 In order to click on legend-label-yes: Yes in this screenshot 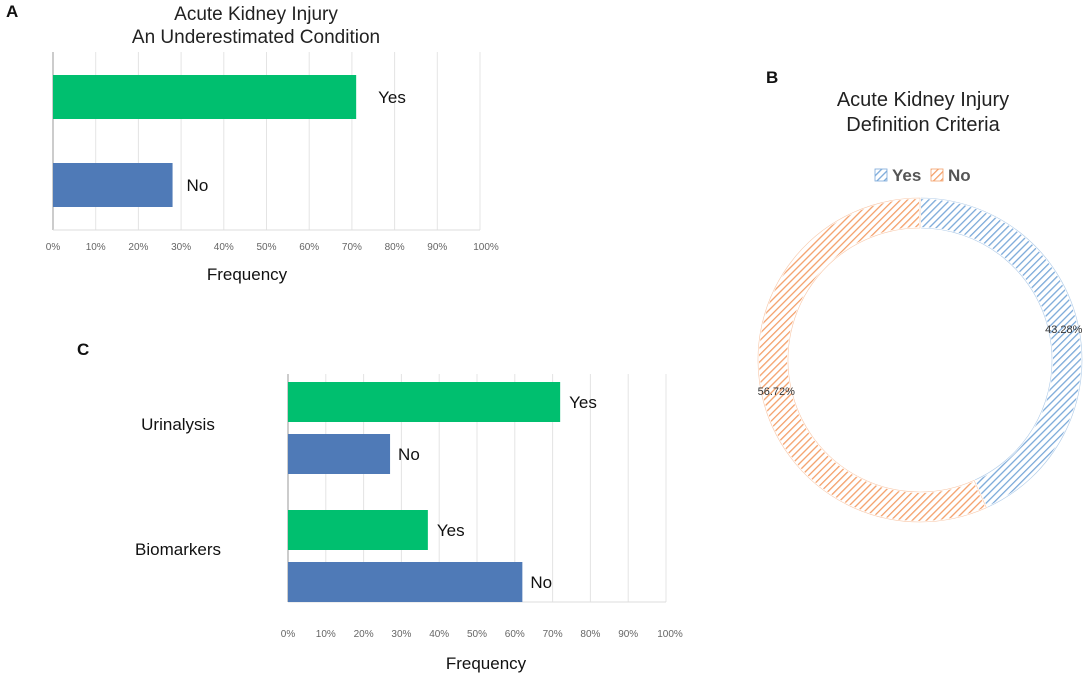, I will do `click(906, 175)`.